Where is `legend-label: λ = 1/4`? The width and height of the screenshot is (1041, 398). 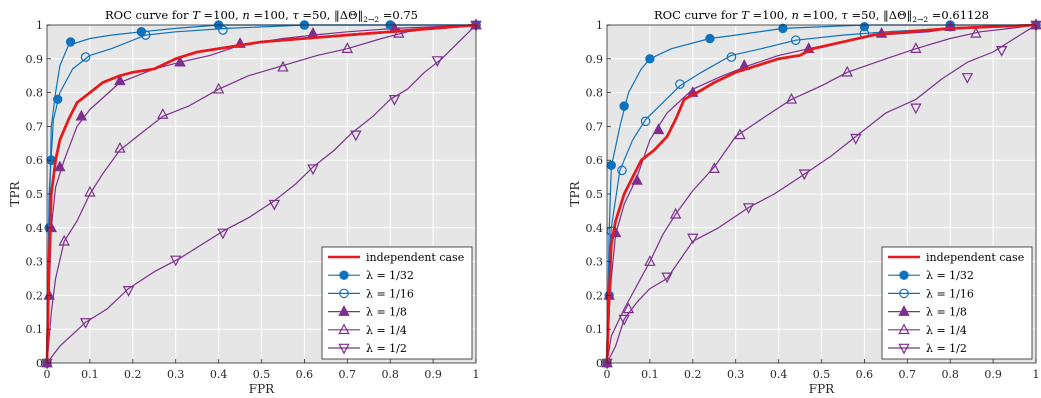
legend-label: λ = 1/4 is located at coordinates (946, 330).